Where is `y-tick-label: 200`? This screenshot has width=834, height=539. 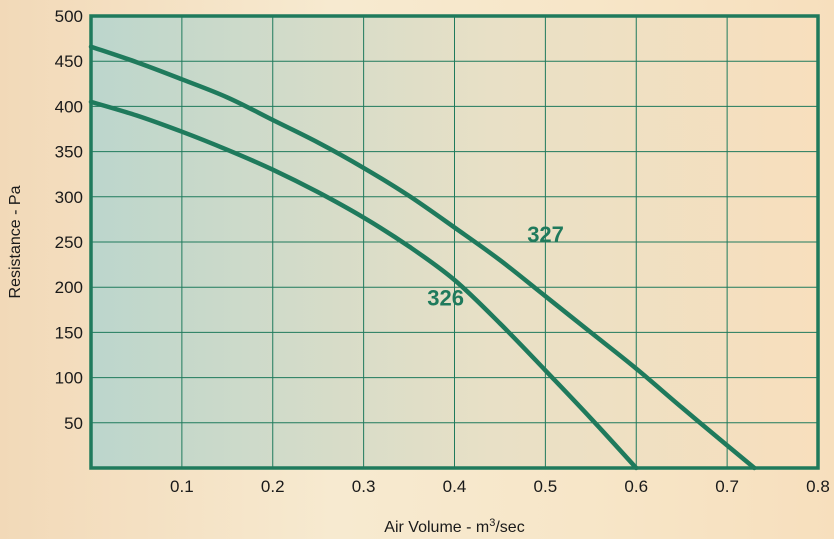
y-tick-label: 200 is located at coordinates (69, 287).